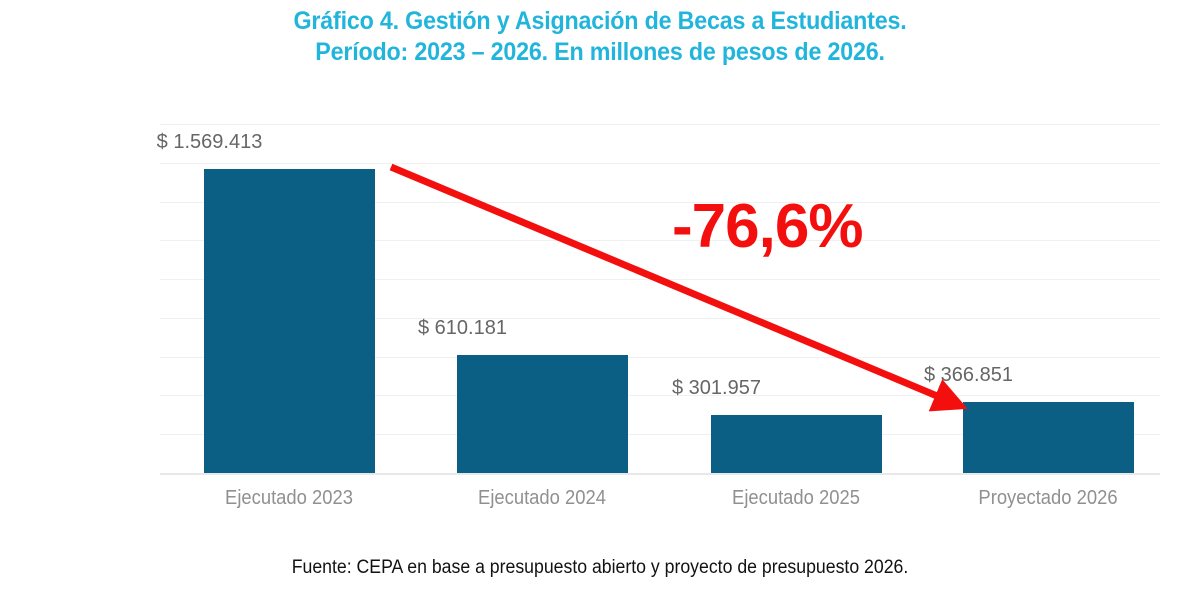  Describe the element at coordinates (1048, 498) in the screenshot. I see `x-axis-tick-label-proyectado-2026: Proyectado 2026` at that location.